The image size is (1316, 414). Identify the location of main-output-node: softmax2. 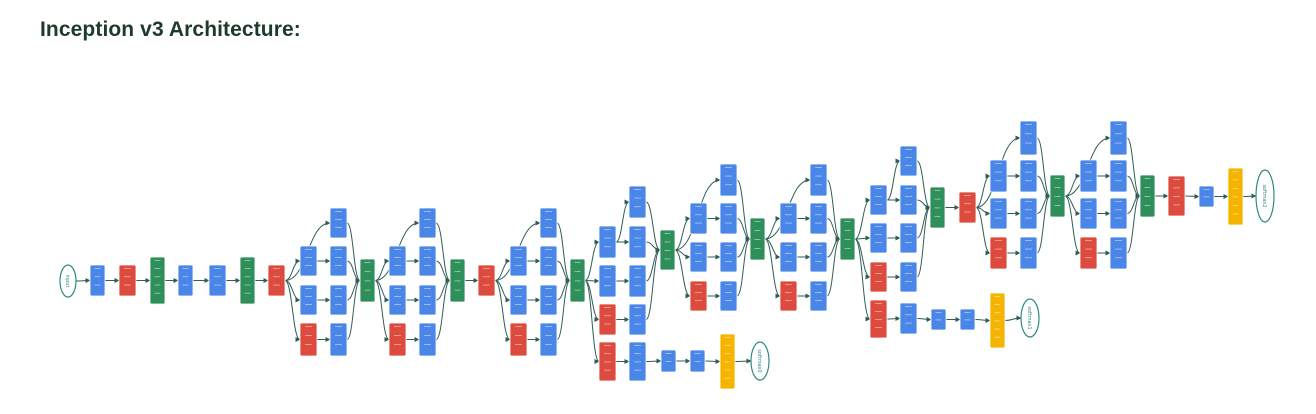
(1265, 196).